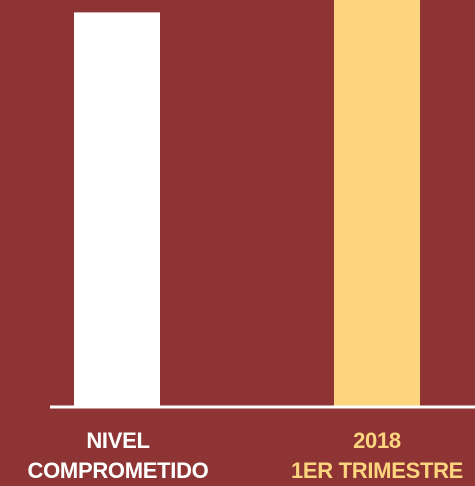 This screenshot has height=486, width=475. Describe the element at coordinates (118, 440) in the screenshot. I see `category-label-line: NIVEL` at that location.